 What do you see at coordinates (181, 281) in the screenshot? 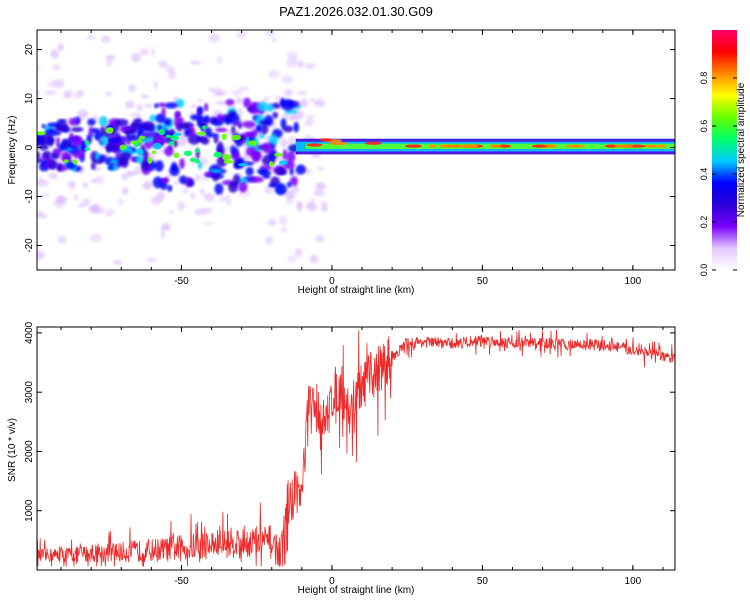
I see `spectrogram-x-tick-label: -50` at bounding box center [181, 281].